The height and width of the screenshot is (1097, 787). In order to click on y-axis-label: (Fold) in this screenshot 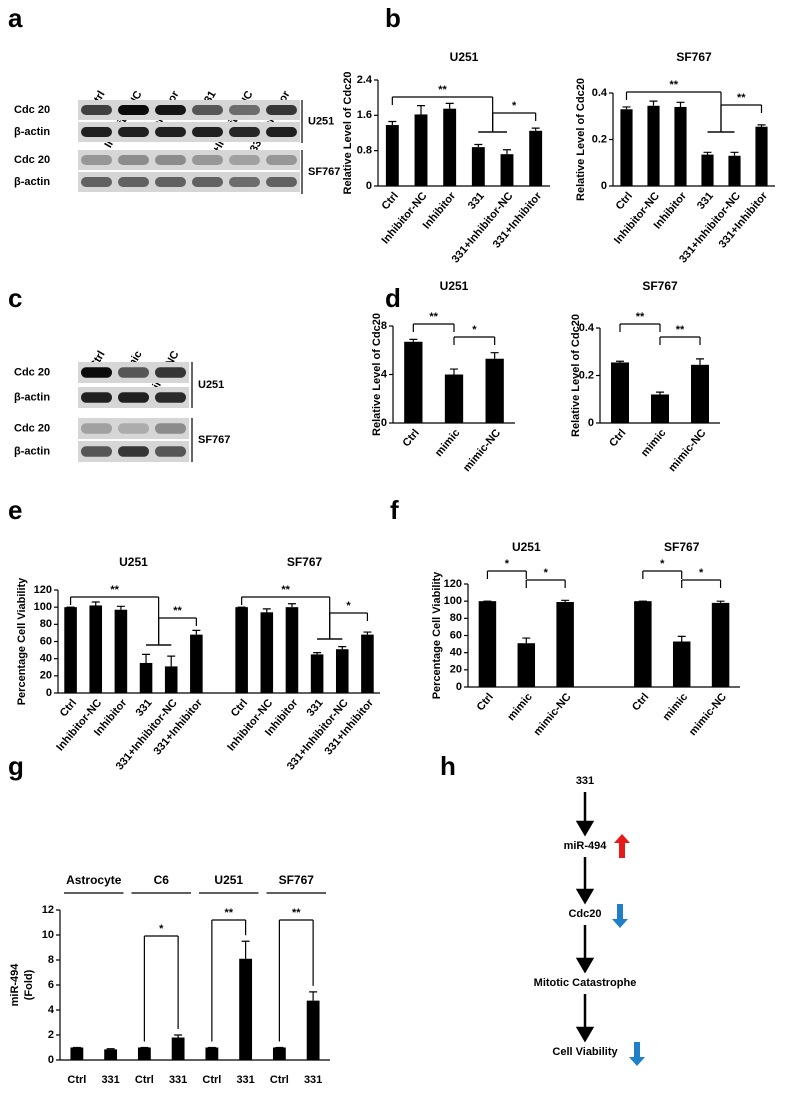, I will do `click(29, 984)`.